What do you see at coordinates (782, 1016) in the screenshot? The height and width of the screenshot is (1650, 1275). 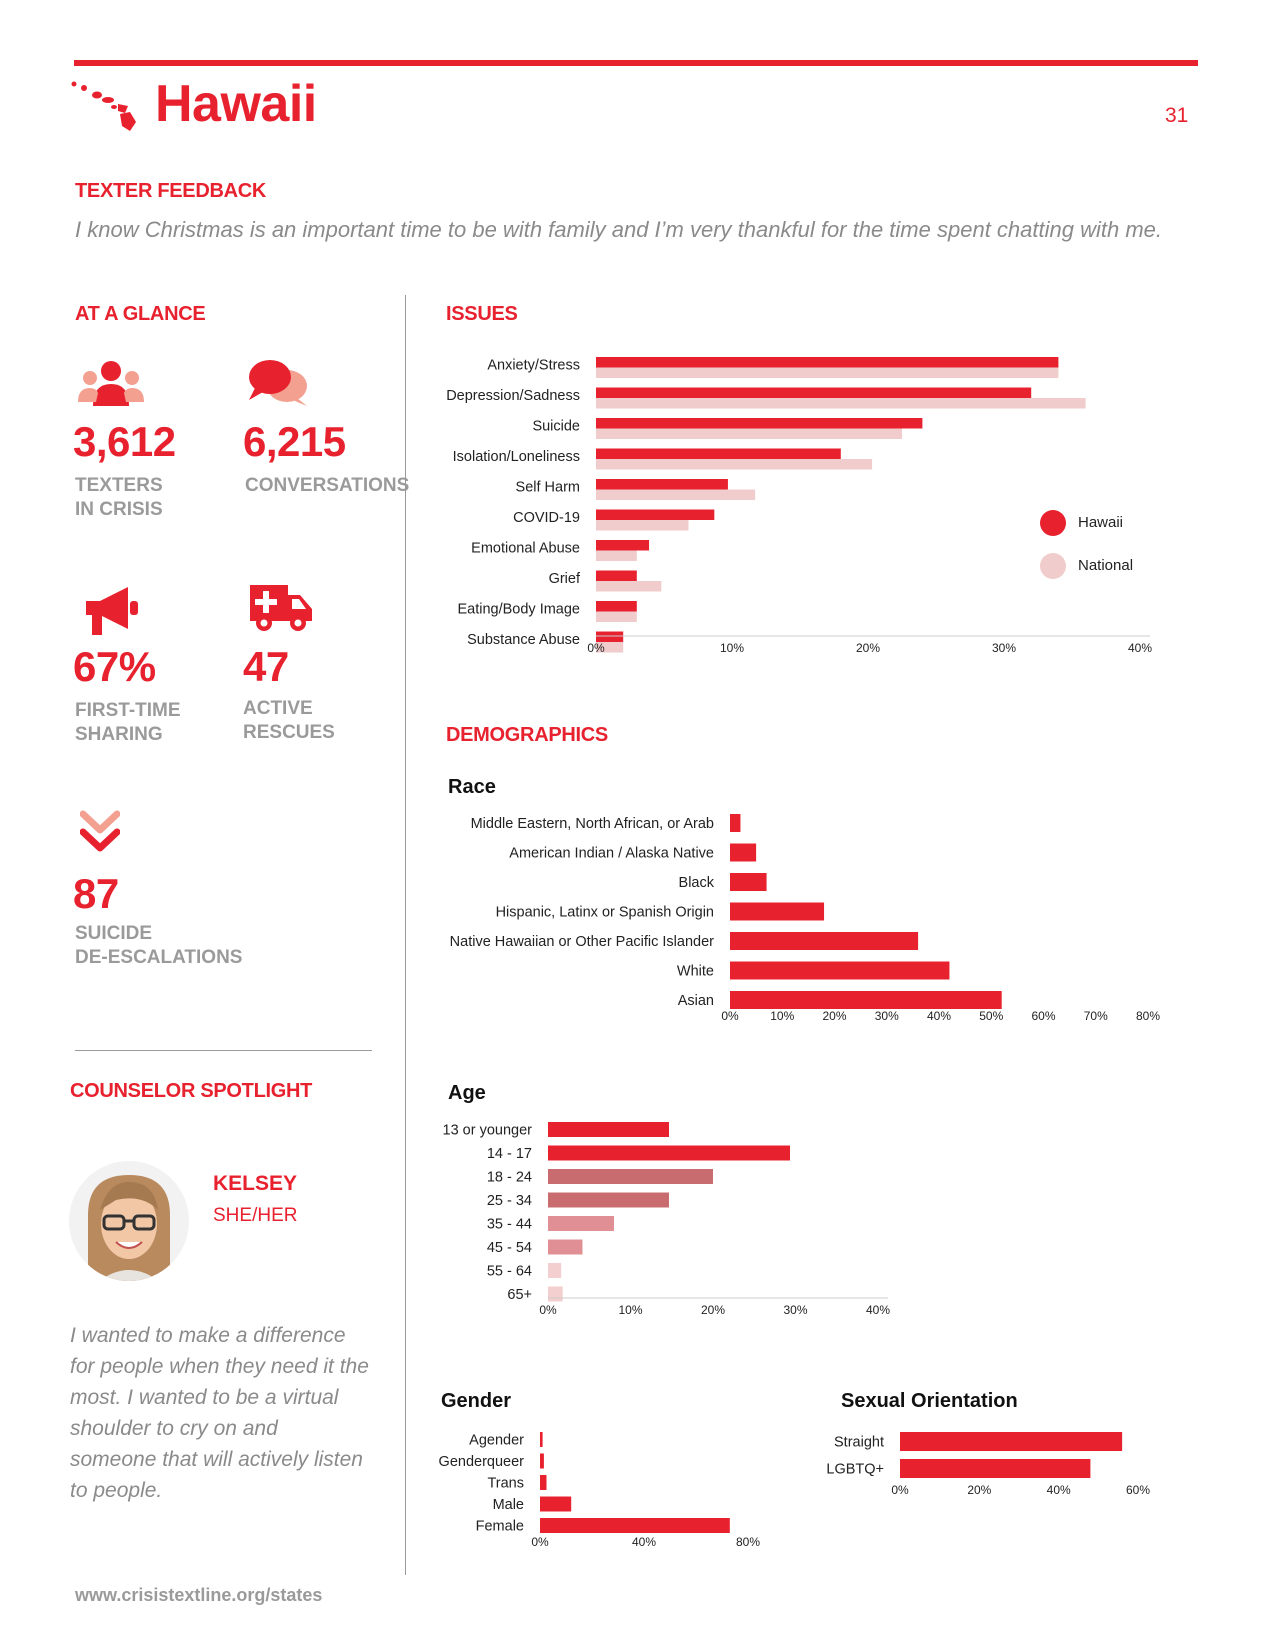 I see `race-tick-1: 10%` at bounding box center [782, 1016].